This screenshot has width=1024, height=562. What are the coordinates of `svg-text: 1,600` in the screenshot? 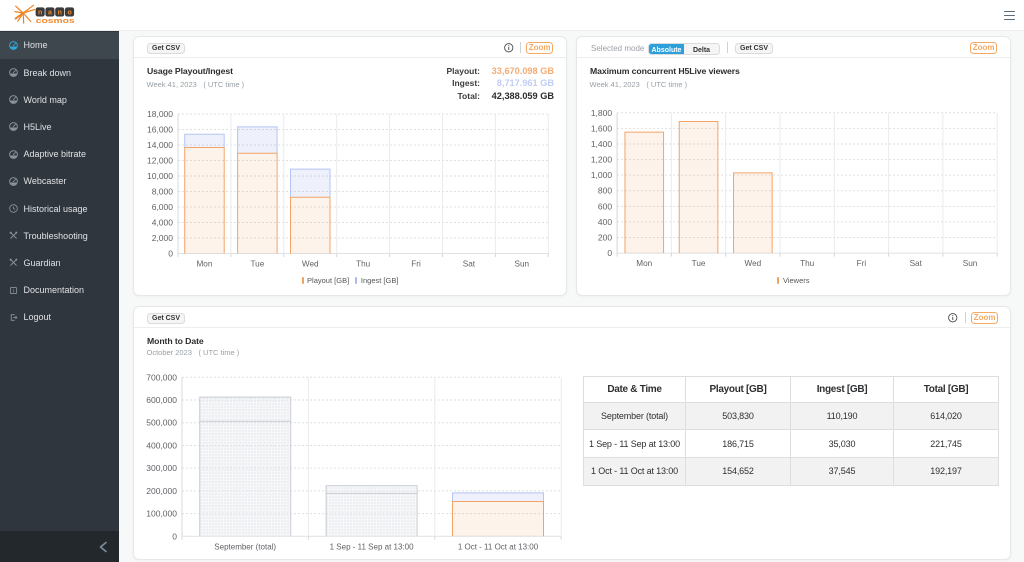 It's located at (602, 128).